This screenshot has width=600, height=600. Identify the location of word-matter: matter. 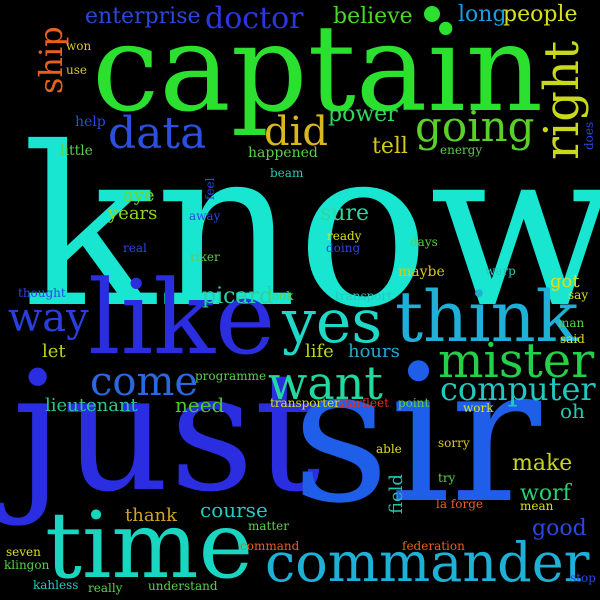
(269, 526).